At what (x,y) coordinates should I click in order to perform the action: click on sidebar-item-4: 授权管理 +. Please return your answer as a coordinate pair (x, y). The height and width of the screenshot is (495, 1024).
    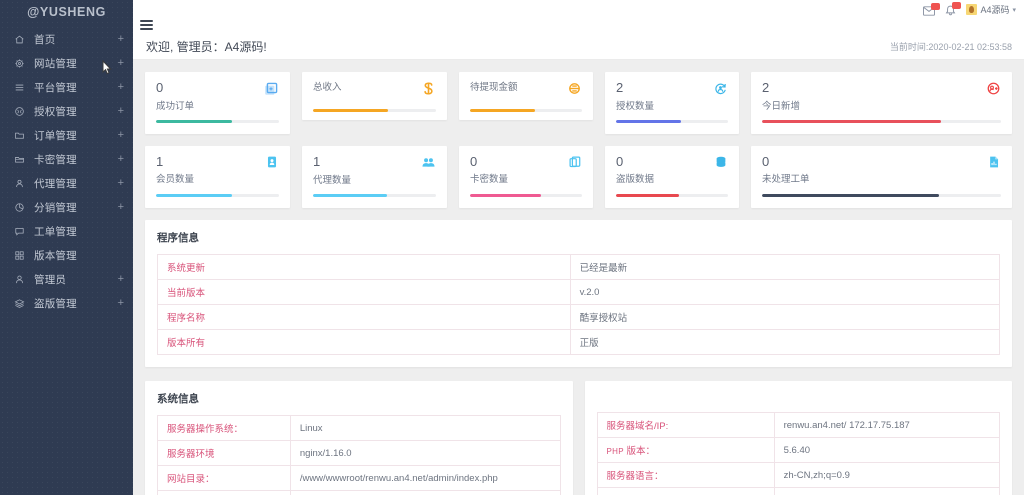
    Looking at the image, I should click on (66, 111).